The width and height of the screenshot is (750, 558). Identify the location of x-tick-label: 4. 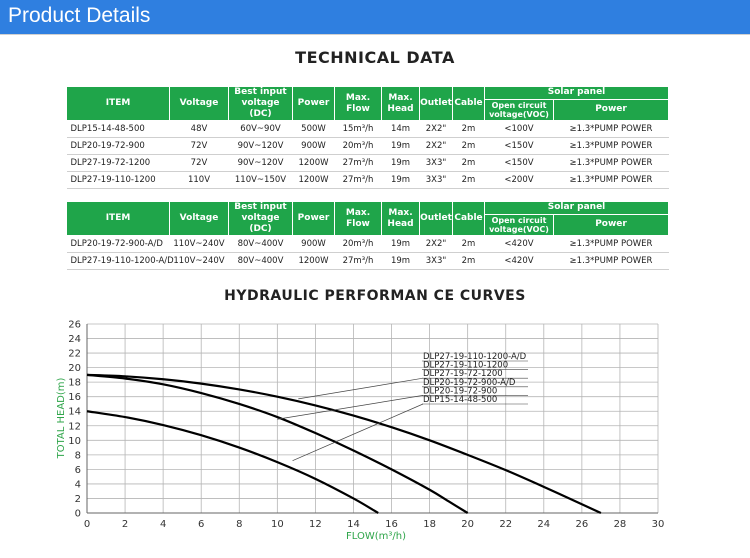
(163, 524).